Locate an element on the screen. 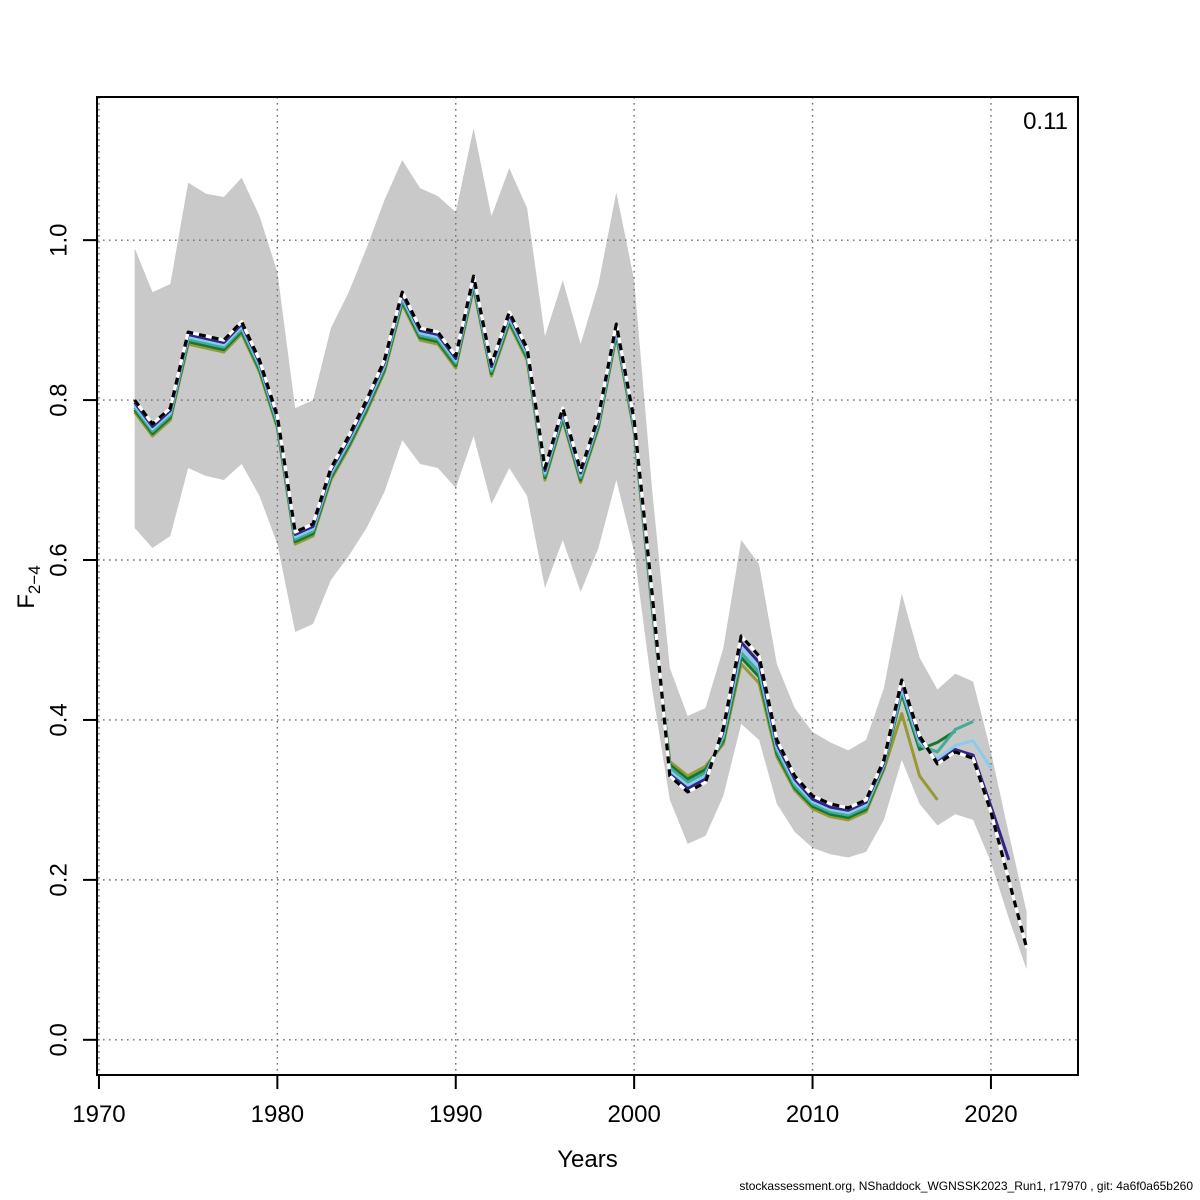 The image size is (1200, 1200). y-tick-label: 0.8 is located at coordinates (58, 399).